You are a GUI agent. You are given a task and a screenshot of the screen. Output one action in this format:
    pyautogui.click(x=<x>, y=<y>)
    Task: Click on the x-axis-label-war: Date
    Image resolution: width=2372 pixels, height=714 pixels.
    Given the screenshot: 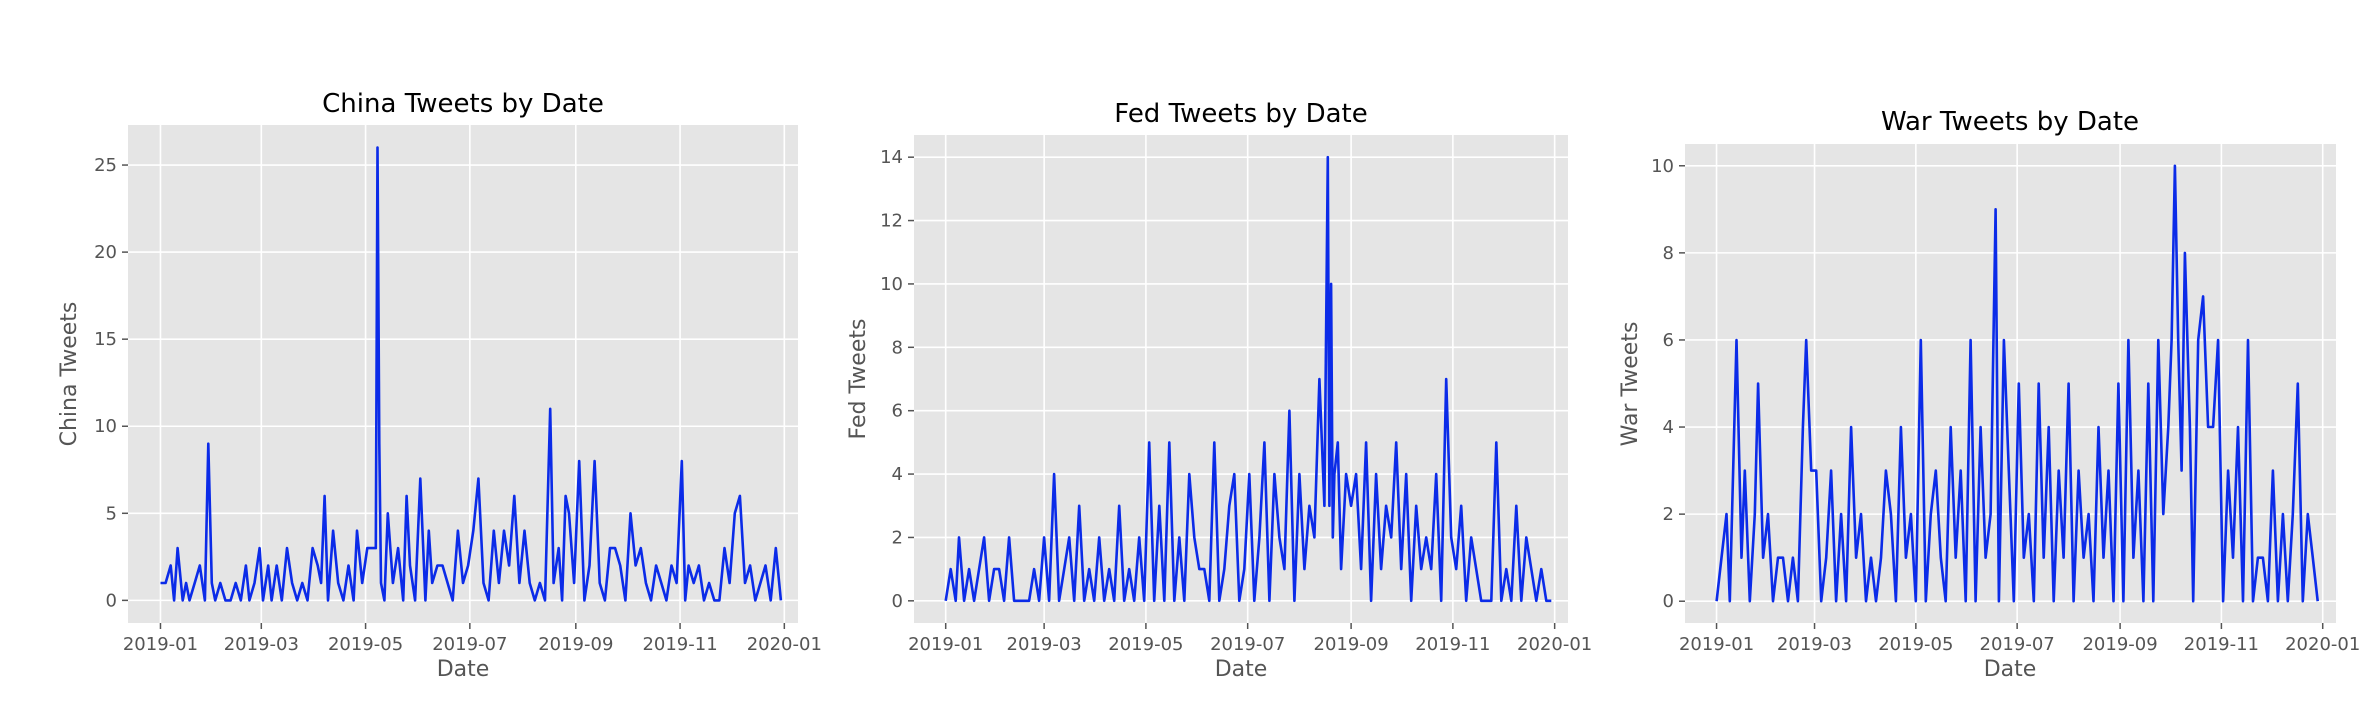 What is the action you would take?
    pyautogui.click(x=2010, y=669)
    